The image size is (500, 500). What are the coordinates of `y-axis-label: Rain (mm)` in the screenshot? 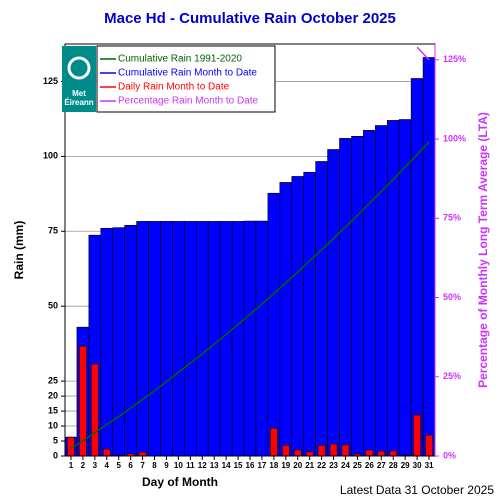 It's located at (19, 250).